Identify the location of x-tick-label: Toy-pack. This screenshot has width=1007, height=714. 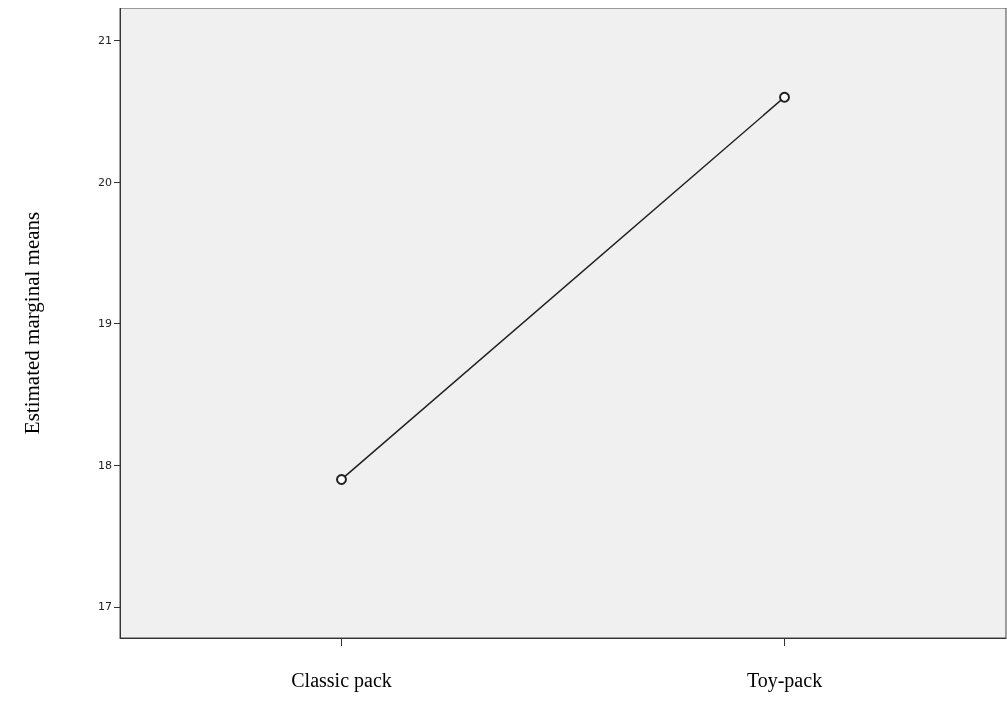
(784, 680).